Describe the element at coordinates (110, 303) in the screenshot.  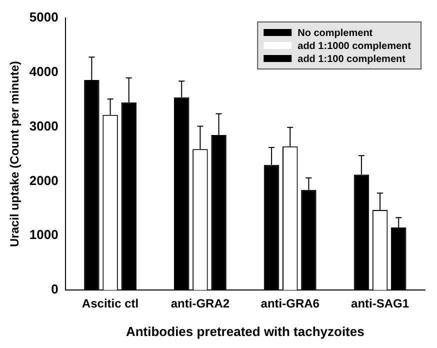
I see `x-tick-label: Ascitic ctl` at that location.